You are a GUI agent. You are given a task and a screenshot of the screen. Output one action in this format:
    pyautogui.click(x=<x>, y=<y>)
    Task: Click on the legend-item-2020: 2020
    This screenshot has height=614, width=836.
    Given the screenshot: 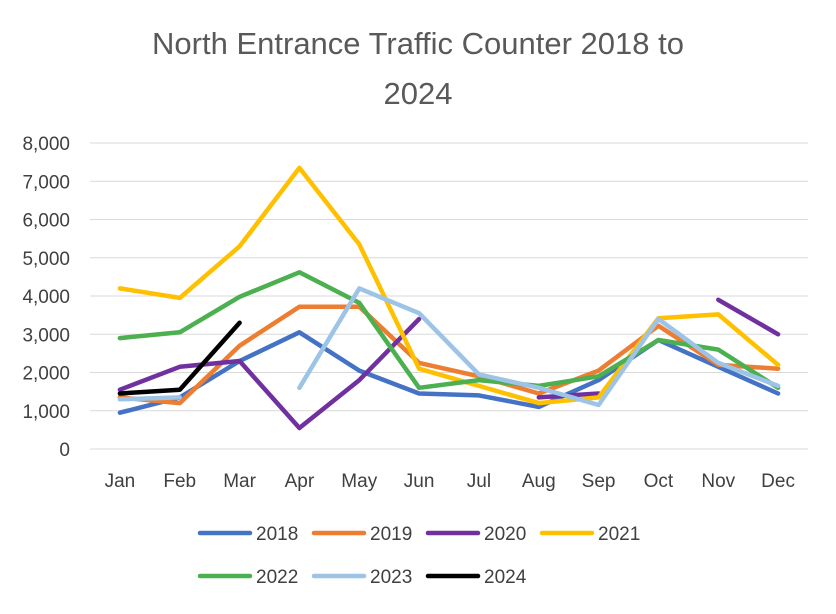 What is the action you would take?
    pyautogui.click(x=475, y=534)
    